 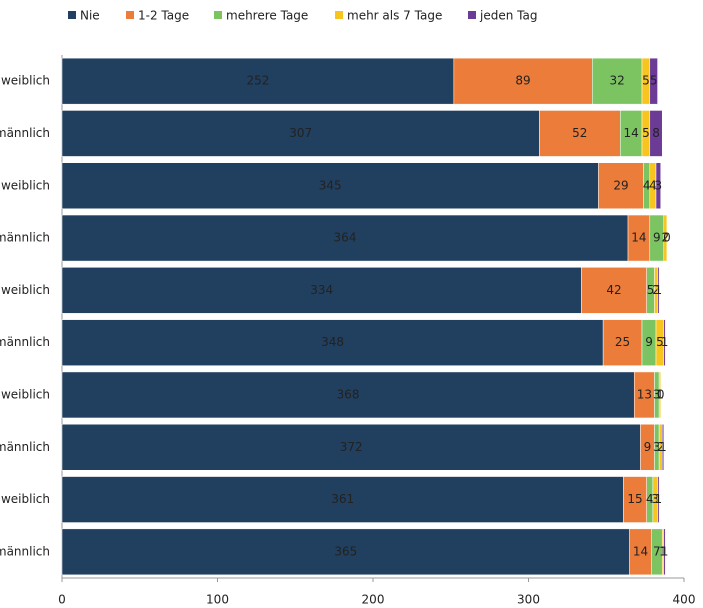 I want to click on data-label: 25, so click(x=622, y=342).